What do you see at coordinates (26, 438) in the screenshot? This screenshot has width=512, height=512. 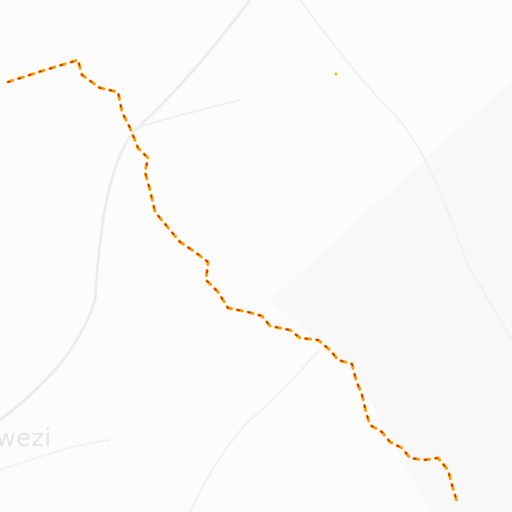 I see `place-label: wezi` at bounding box center [26, 438].